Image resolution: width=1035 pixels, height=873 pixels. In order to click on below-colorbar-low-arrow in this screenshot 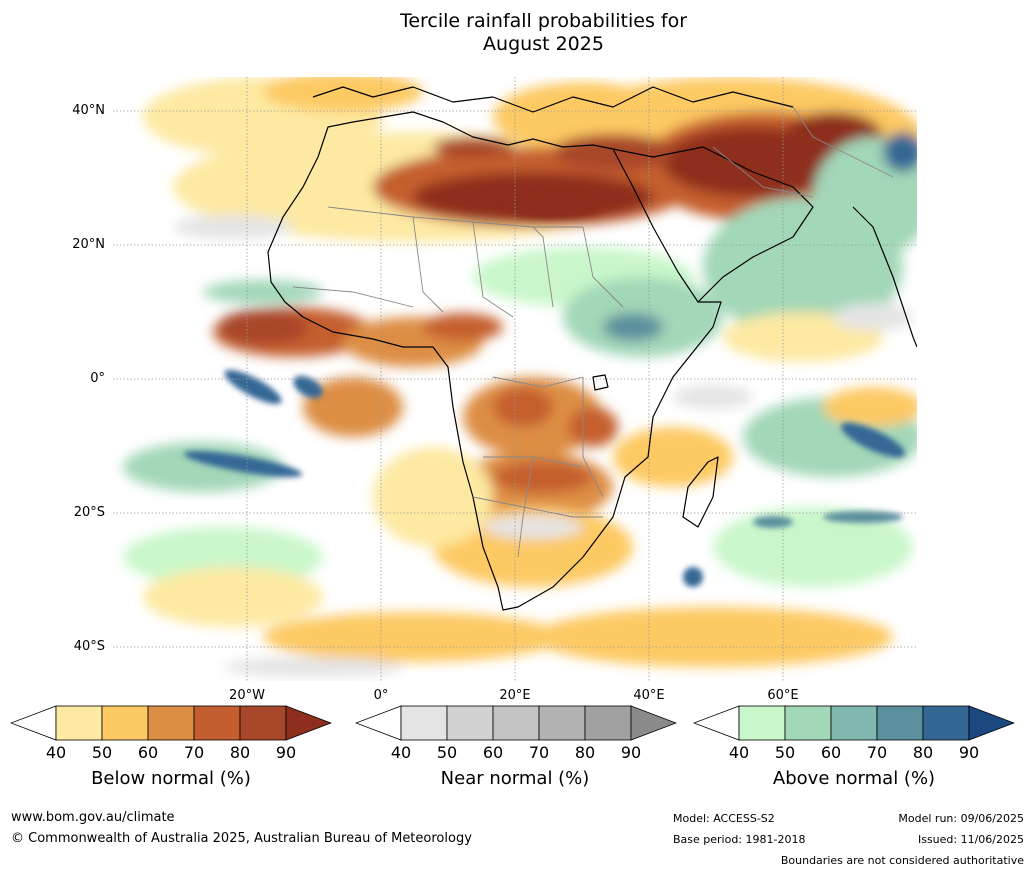, I will do `click(33, 723)`.